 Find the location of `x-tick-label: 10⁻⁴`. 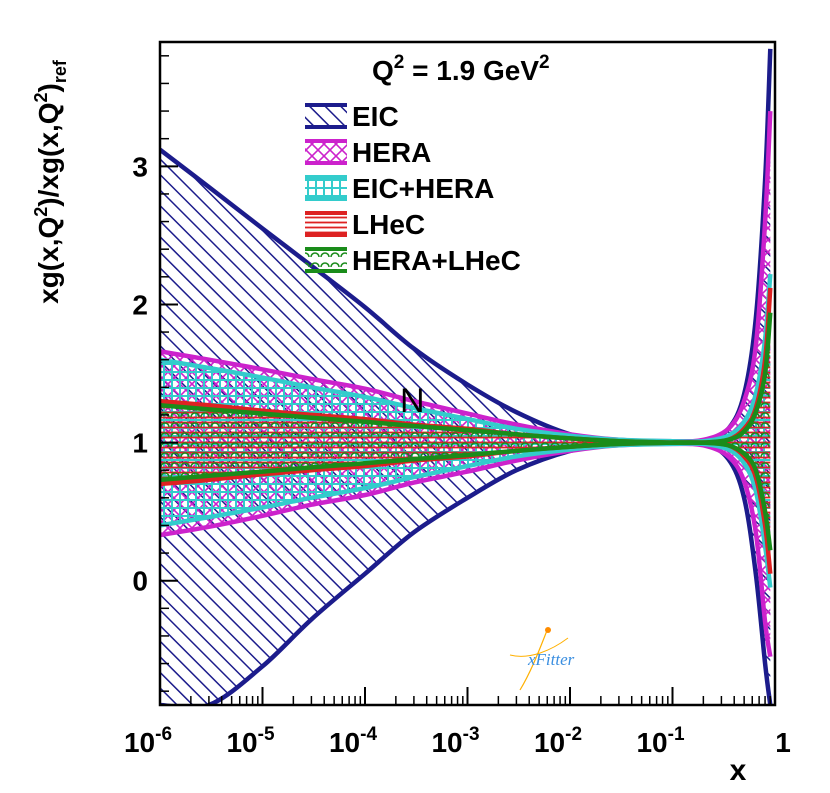

x-tick-label: 10⁻⁴ is located at coordinates (353, 741).